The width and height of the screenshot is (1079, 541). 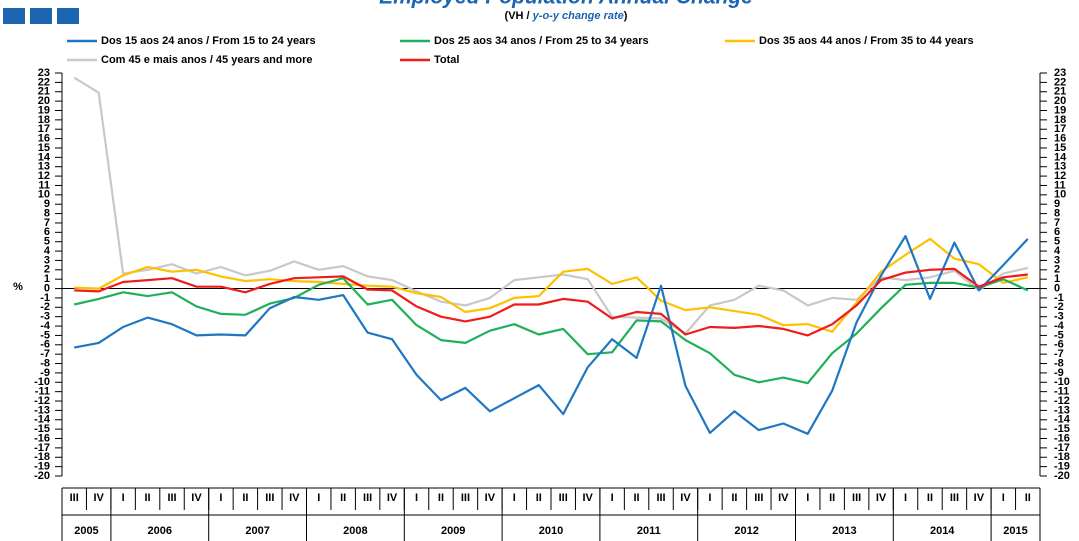 What do you see at coordinates (746, 531) in the screenshot?
I see `year-label: 2012` at bounding box center [746, 531].